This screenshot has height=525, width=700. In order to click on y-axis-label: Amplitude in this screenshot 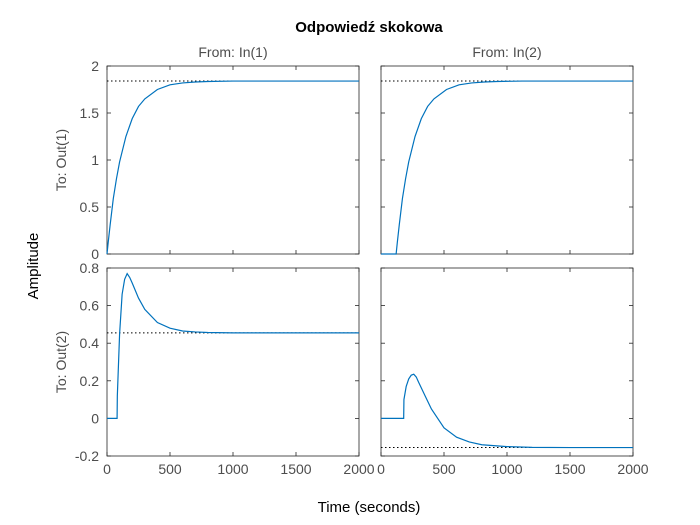, I will do `click(33, 266)`.